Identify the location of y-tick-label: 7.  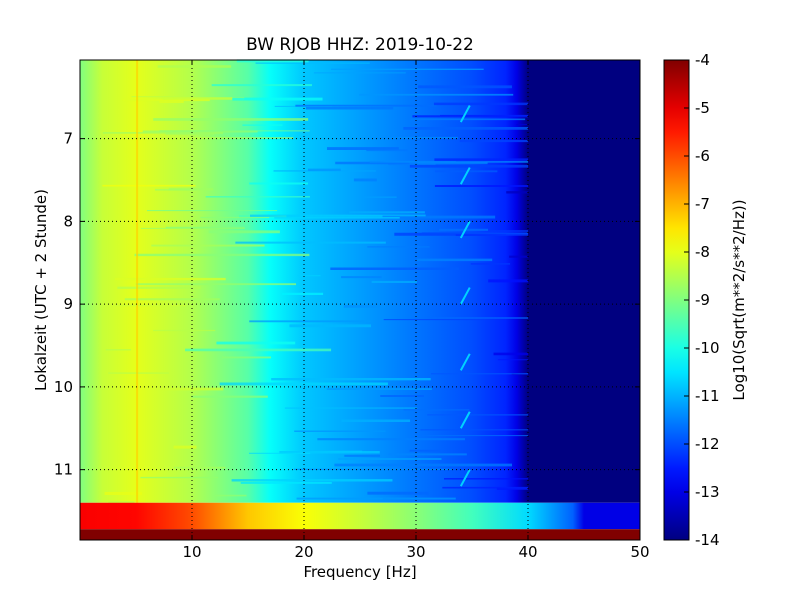
(68, 139).